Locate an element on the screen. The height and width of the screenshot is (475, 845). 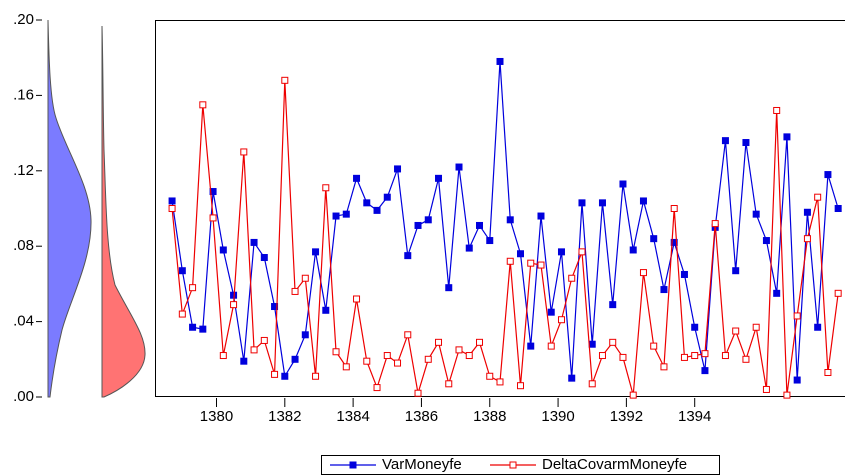
x-tick-label: 1386 is located at coordinates (421, 416).